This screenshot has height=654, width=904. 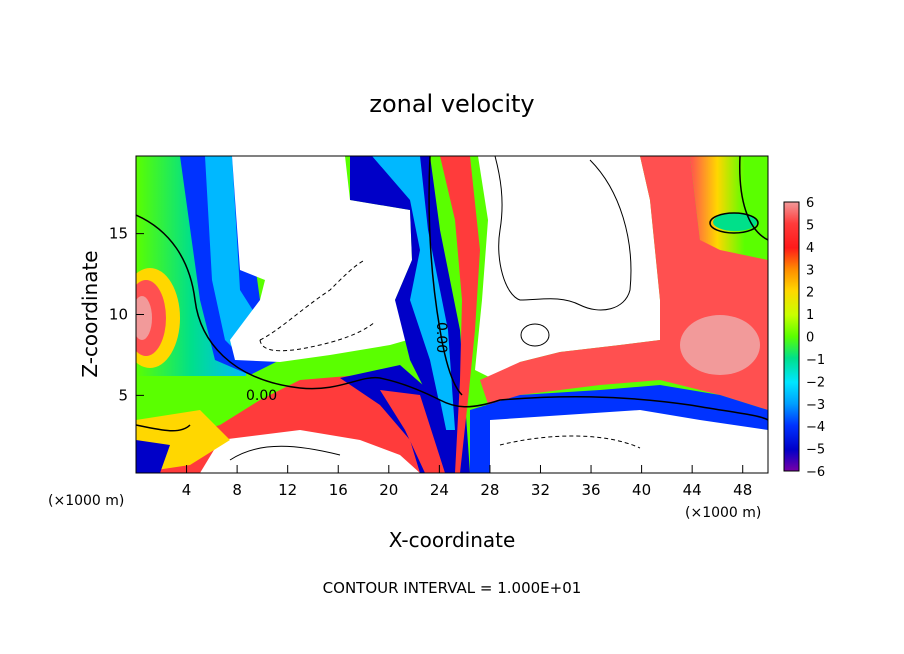 What do you see at coordinates (489, 490) in the screenshot?
I see `x-tick-label: 28` at bounding box center [489, 490].